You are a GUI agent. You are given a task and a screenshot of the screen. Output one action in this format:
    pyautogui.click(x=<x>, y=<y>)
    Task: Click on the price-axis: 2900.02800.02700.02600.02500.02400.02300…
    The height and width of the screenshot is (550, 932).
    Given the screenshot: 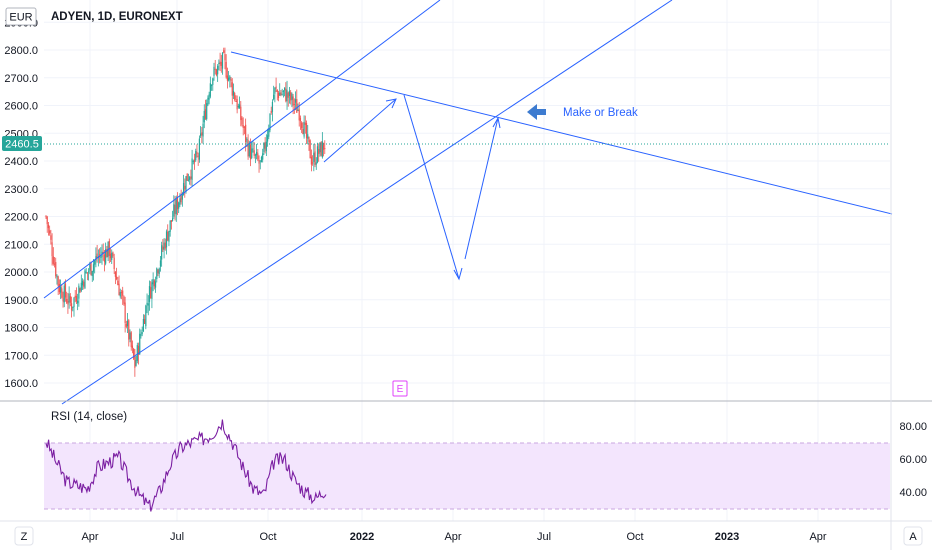 What is the action you would take?
    pyautogui.click(x=21, y=203)
    